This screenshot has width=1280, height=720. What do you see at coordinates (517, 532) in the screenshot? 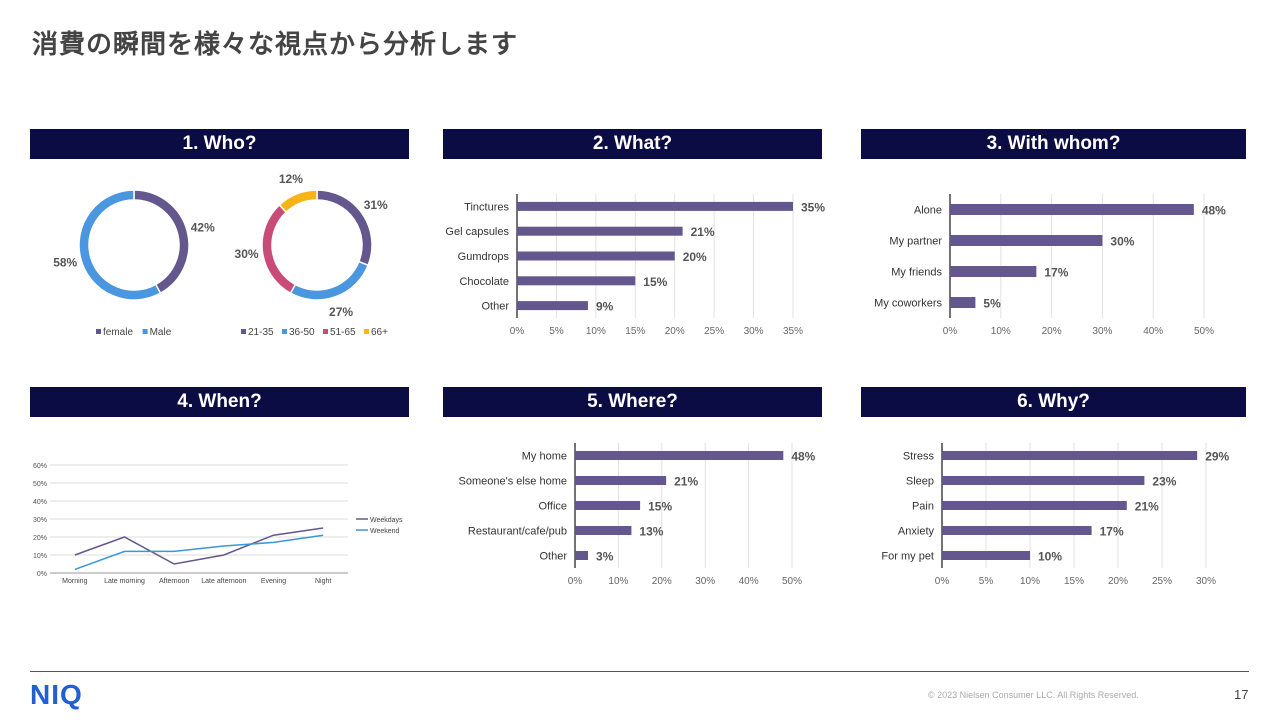
I see `category-label: Restaurant/cafe/pub` at bounding box center [517, 532].